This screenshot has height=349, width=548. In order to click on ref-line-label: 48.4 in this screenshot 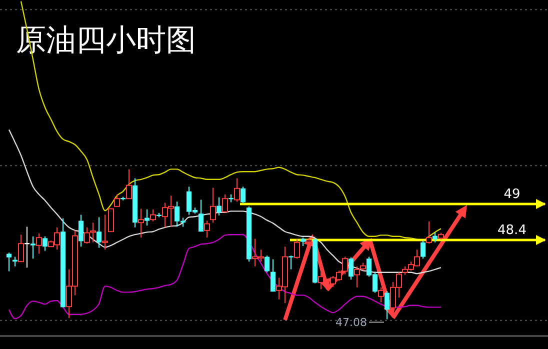, I will do `click(512, 230)`.